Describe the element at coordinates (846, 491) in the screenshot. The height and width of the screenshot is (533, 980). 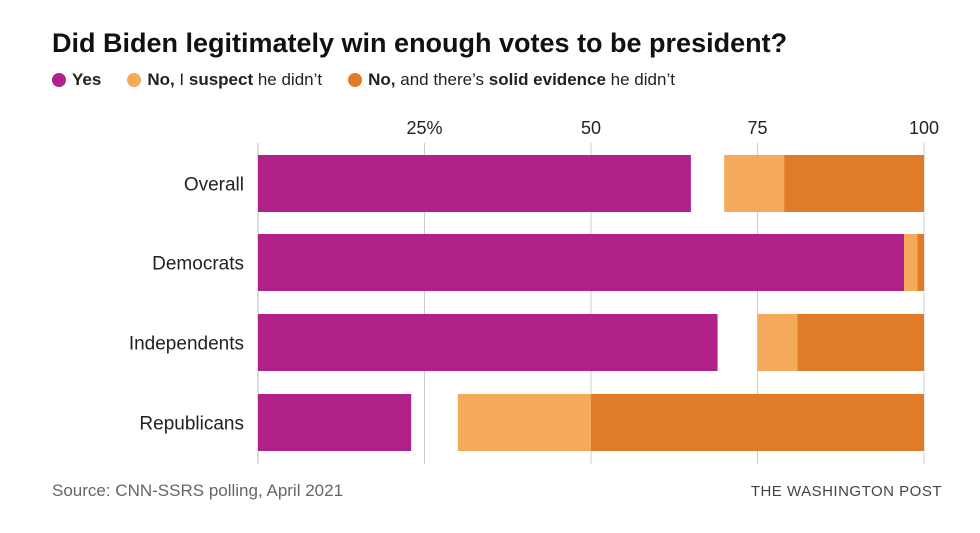
I see `publisher-credit: THE WASHINGTON POST` at that location.